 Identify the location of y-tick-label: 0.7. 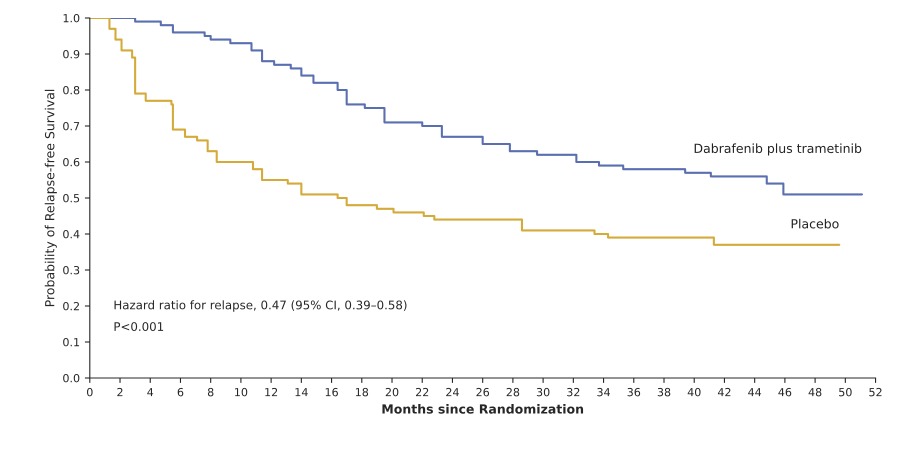
(71, 126).